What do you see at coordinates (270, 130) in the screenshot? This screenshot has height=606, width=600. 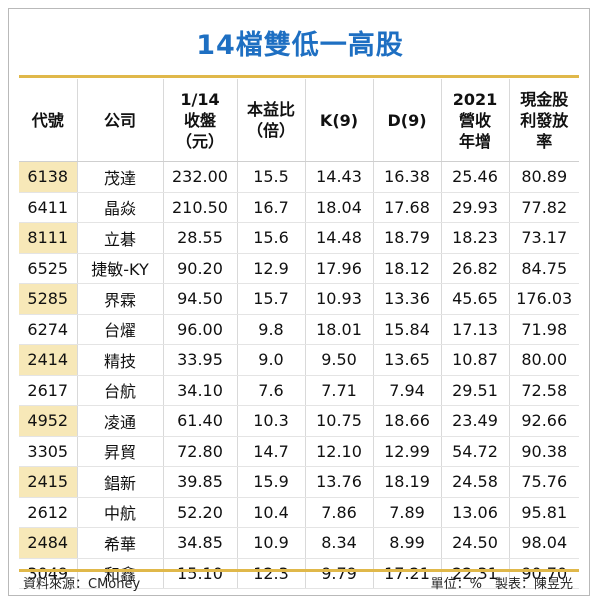 I see `header-line: （倍）` at bounding box center [270, 130].